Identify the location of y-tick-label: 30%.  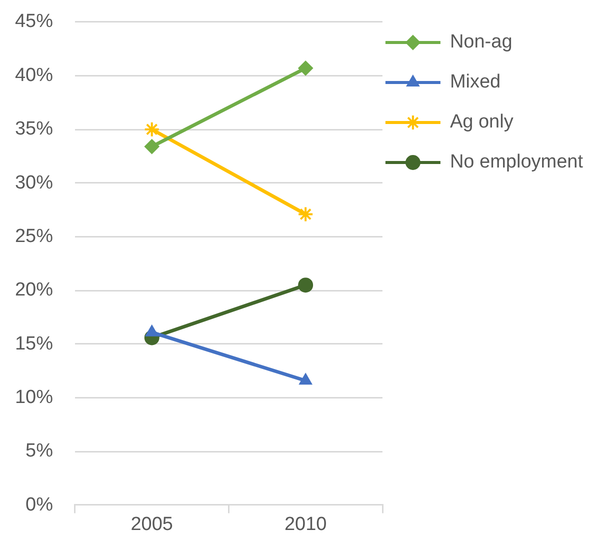
(34, 183).